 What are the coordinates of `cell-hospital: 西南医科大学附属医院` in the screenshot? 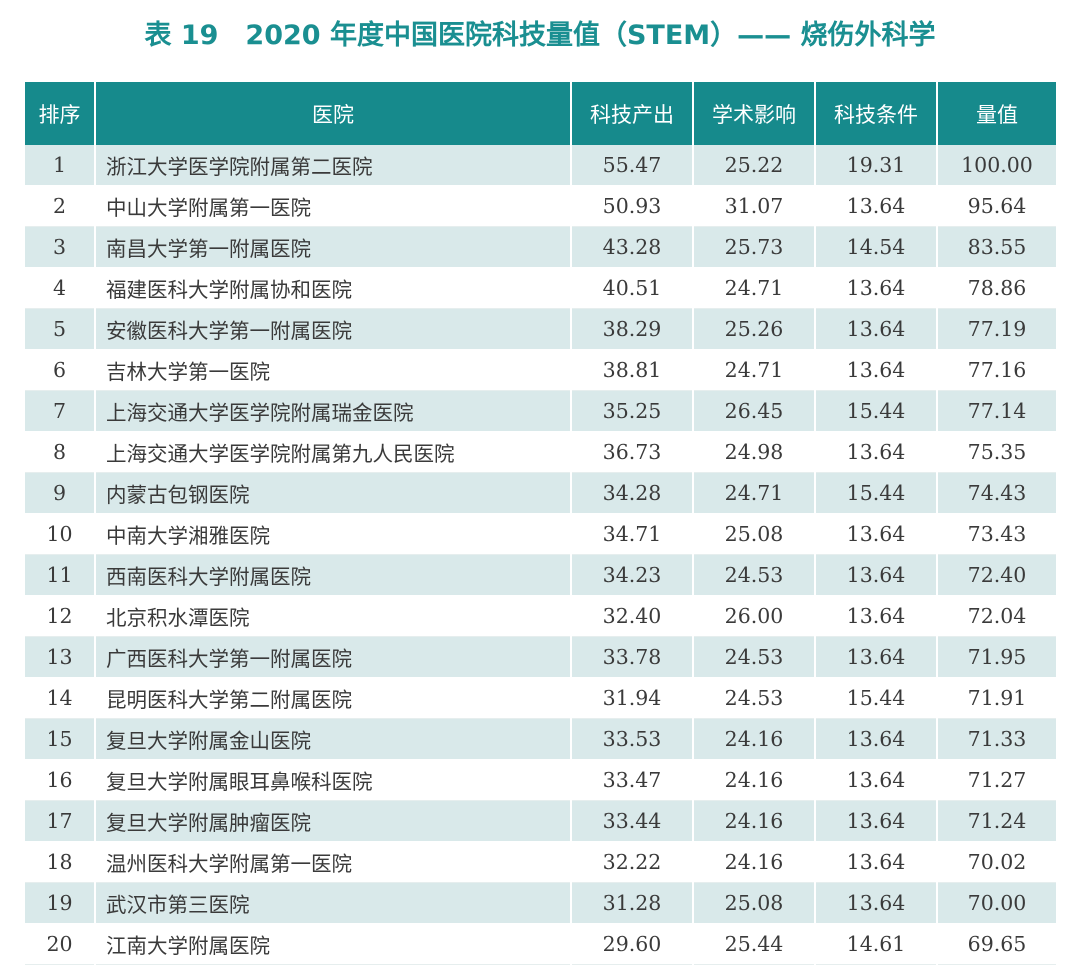 It's located at (333, 575).